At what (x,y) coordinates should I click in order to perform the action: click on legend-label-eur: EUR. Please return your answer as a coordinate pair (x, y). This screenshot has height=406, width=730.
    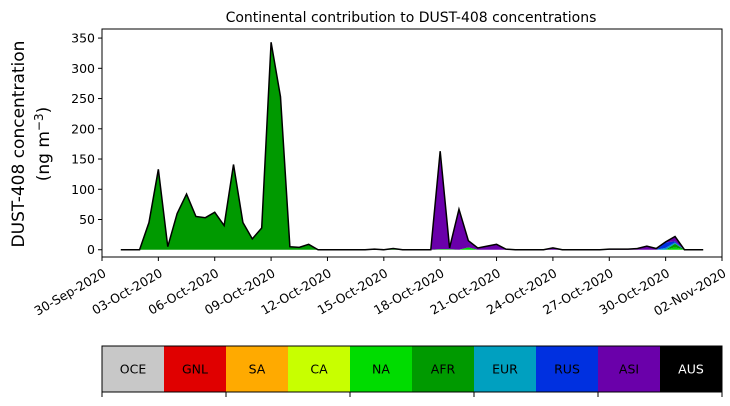
    Looking at the image, I should click on (505, 369).